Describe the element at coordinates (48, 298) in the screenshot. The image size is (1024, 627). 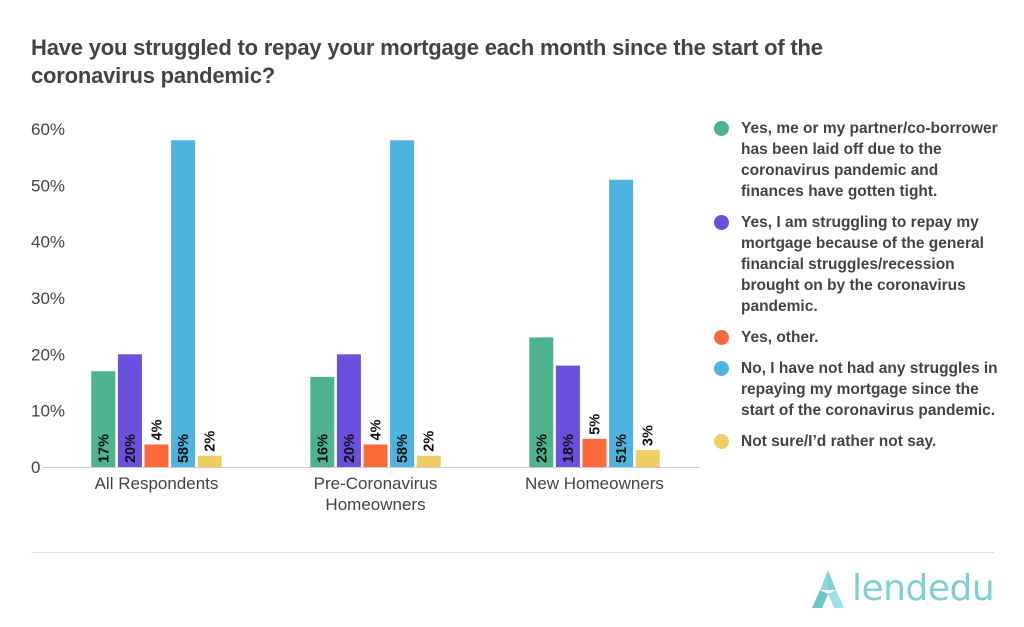
I see `y-tick-label: 30%` at that location.